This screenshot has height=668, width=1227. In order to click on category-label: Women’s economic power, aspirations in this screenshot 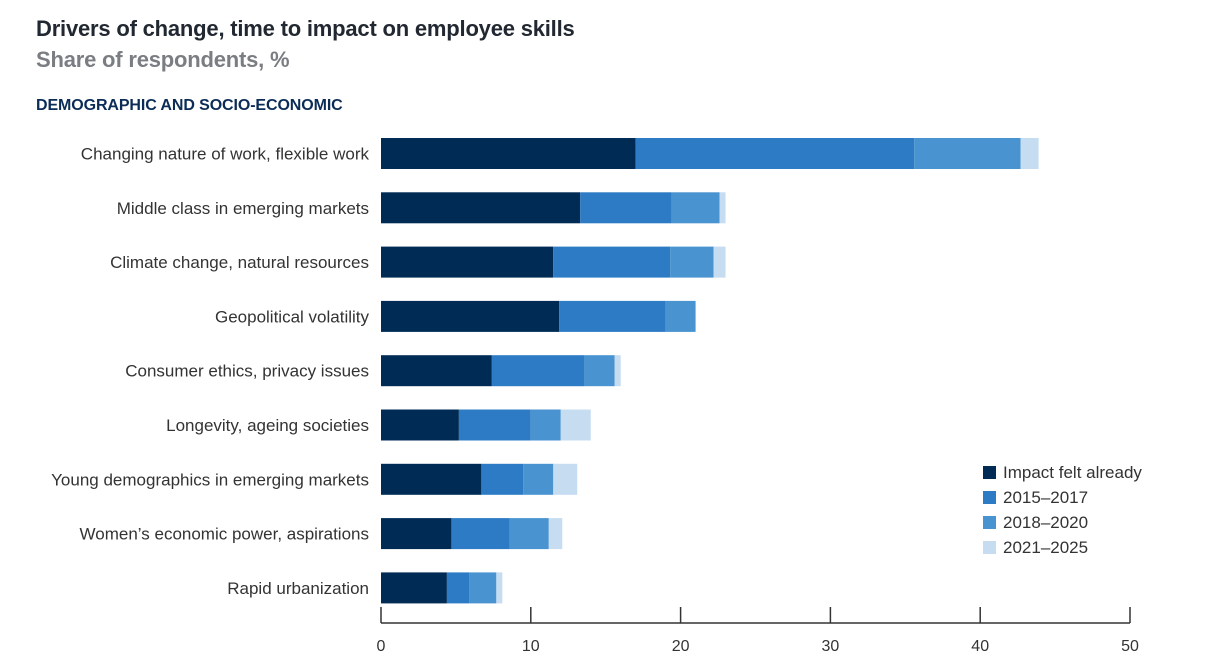, I will do `click(224, 534)`.